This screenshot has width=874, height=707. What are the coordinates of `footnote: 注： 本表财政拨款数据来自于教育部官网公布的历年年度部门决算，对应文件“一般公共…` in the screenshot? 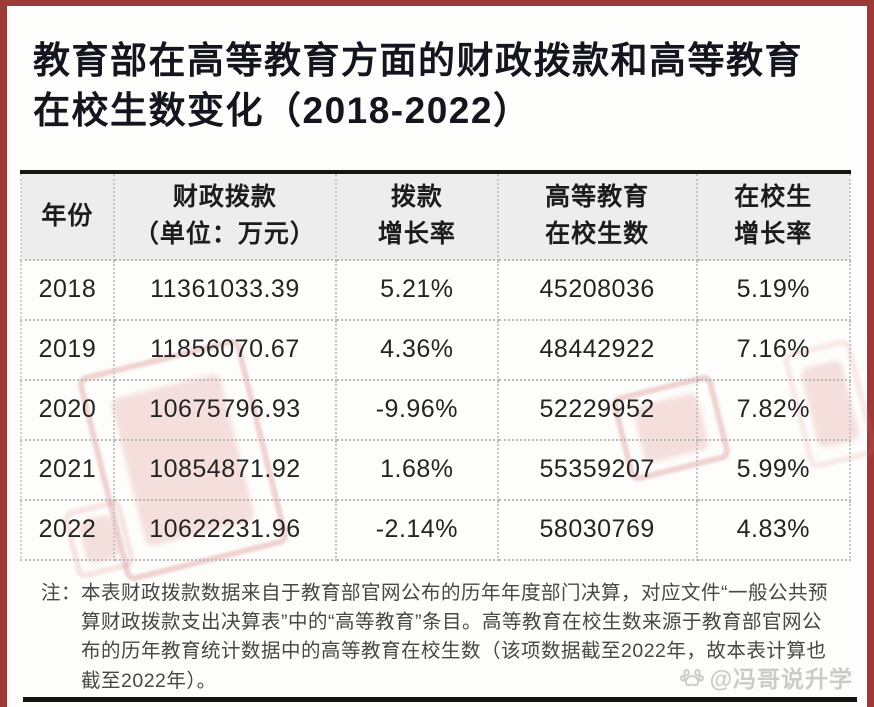 It's located at (437, 637).